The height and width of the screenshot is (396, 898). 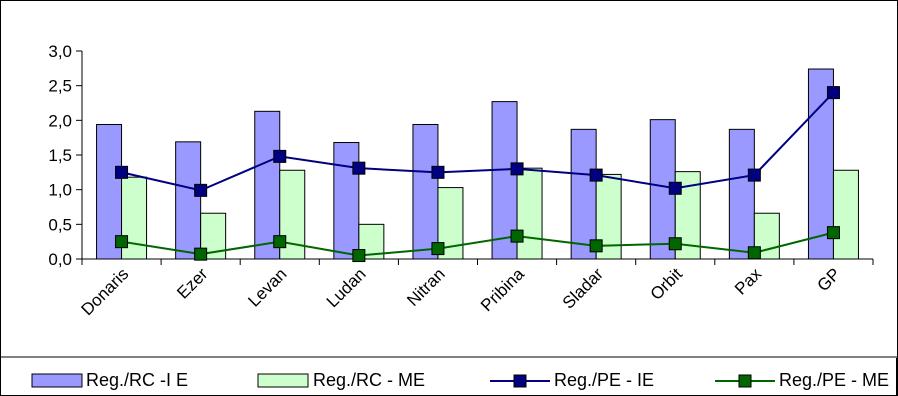 I want to click on y-tick-label: 3,0, so click(x=60, y=51).